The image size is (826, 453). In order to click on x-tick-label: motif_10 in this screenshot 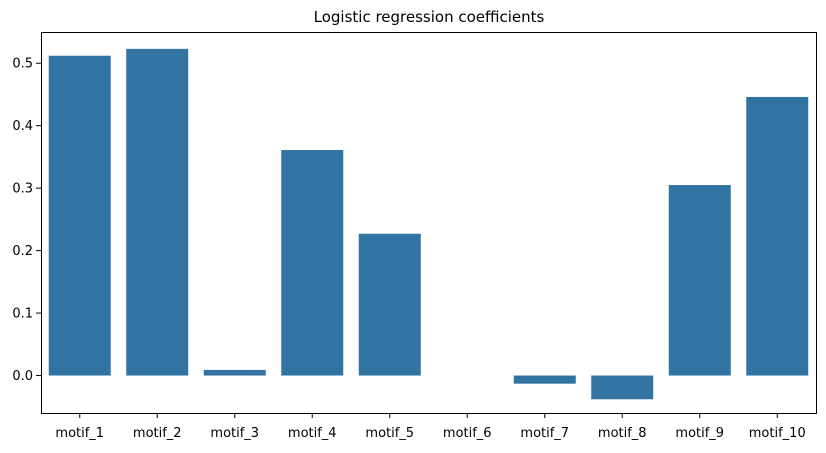, I will do `click(777, 433)`.